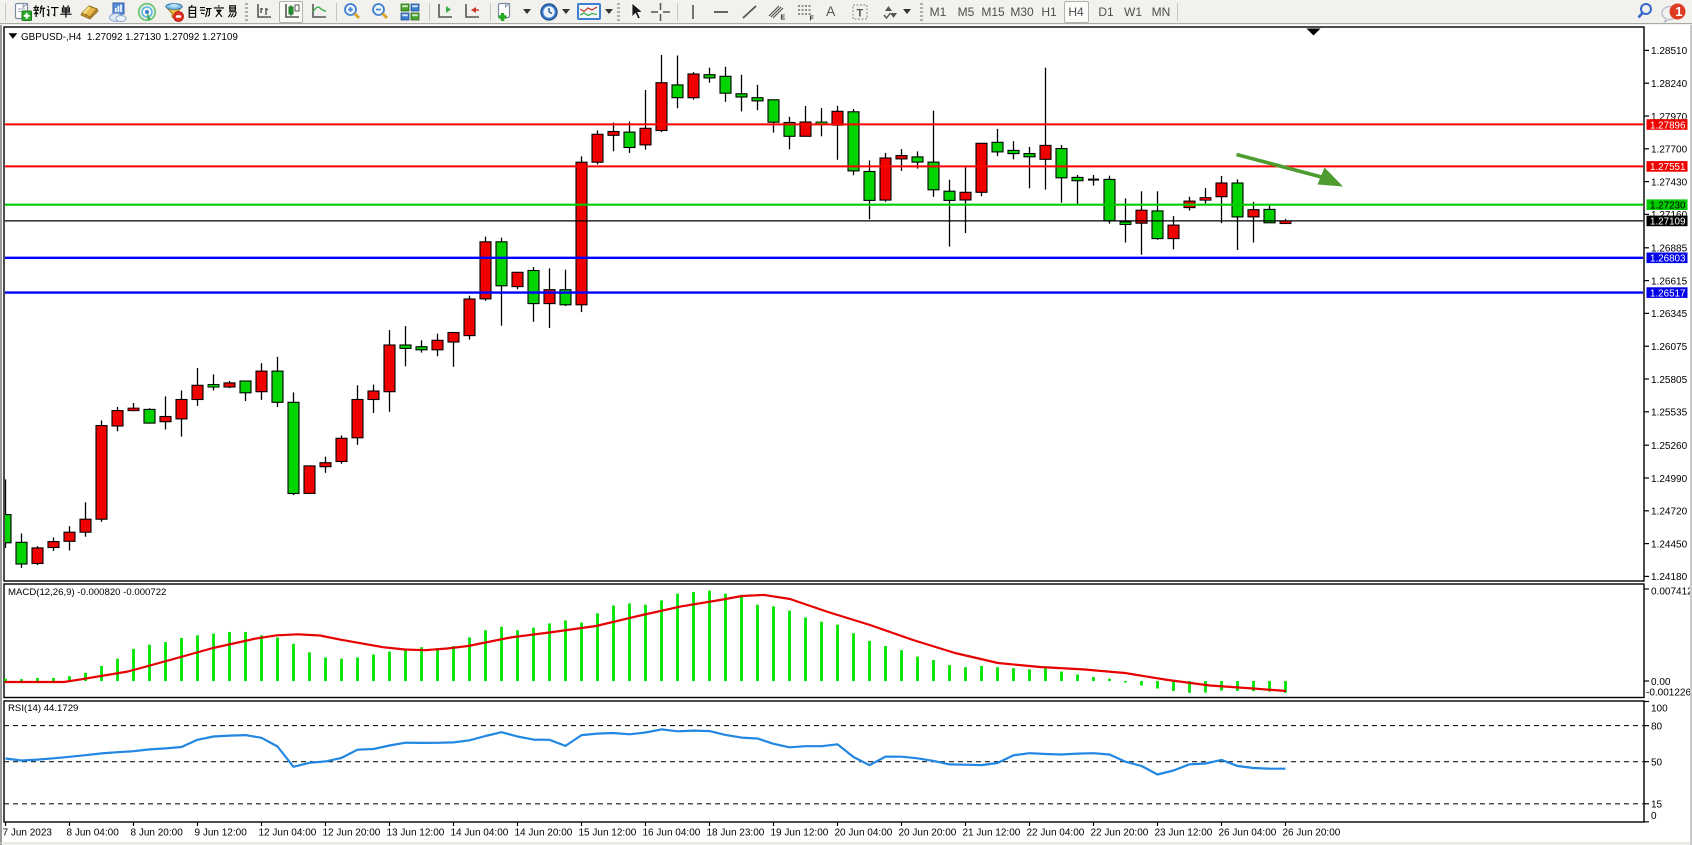 The height and width of the screenshot is (845, 1692). I want to click on svg-text:MACD(12,26,9) -0.000820 -0.000: MACD(12,26,9) -0.000820 -0.000722, so click(87, 592).